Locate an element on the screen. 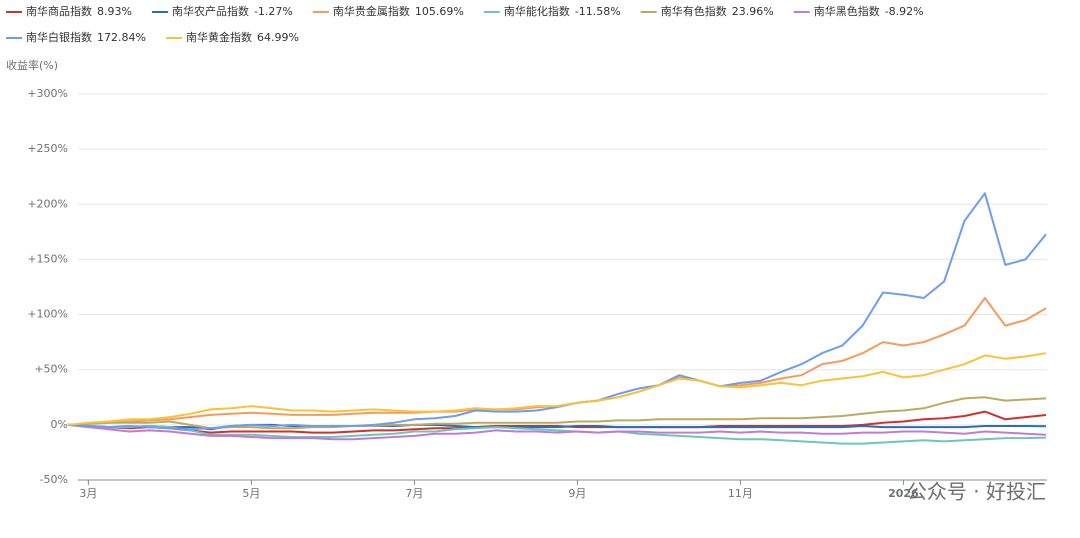 Image resolution: width=1080 pixels, height=538 pixels. legend-name: 南华黄金指数 is located at coordinates (219, 37).